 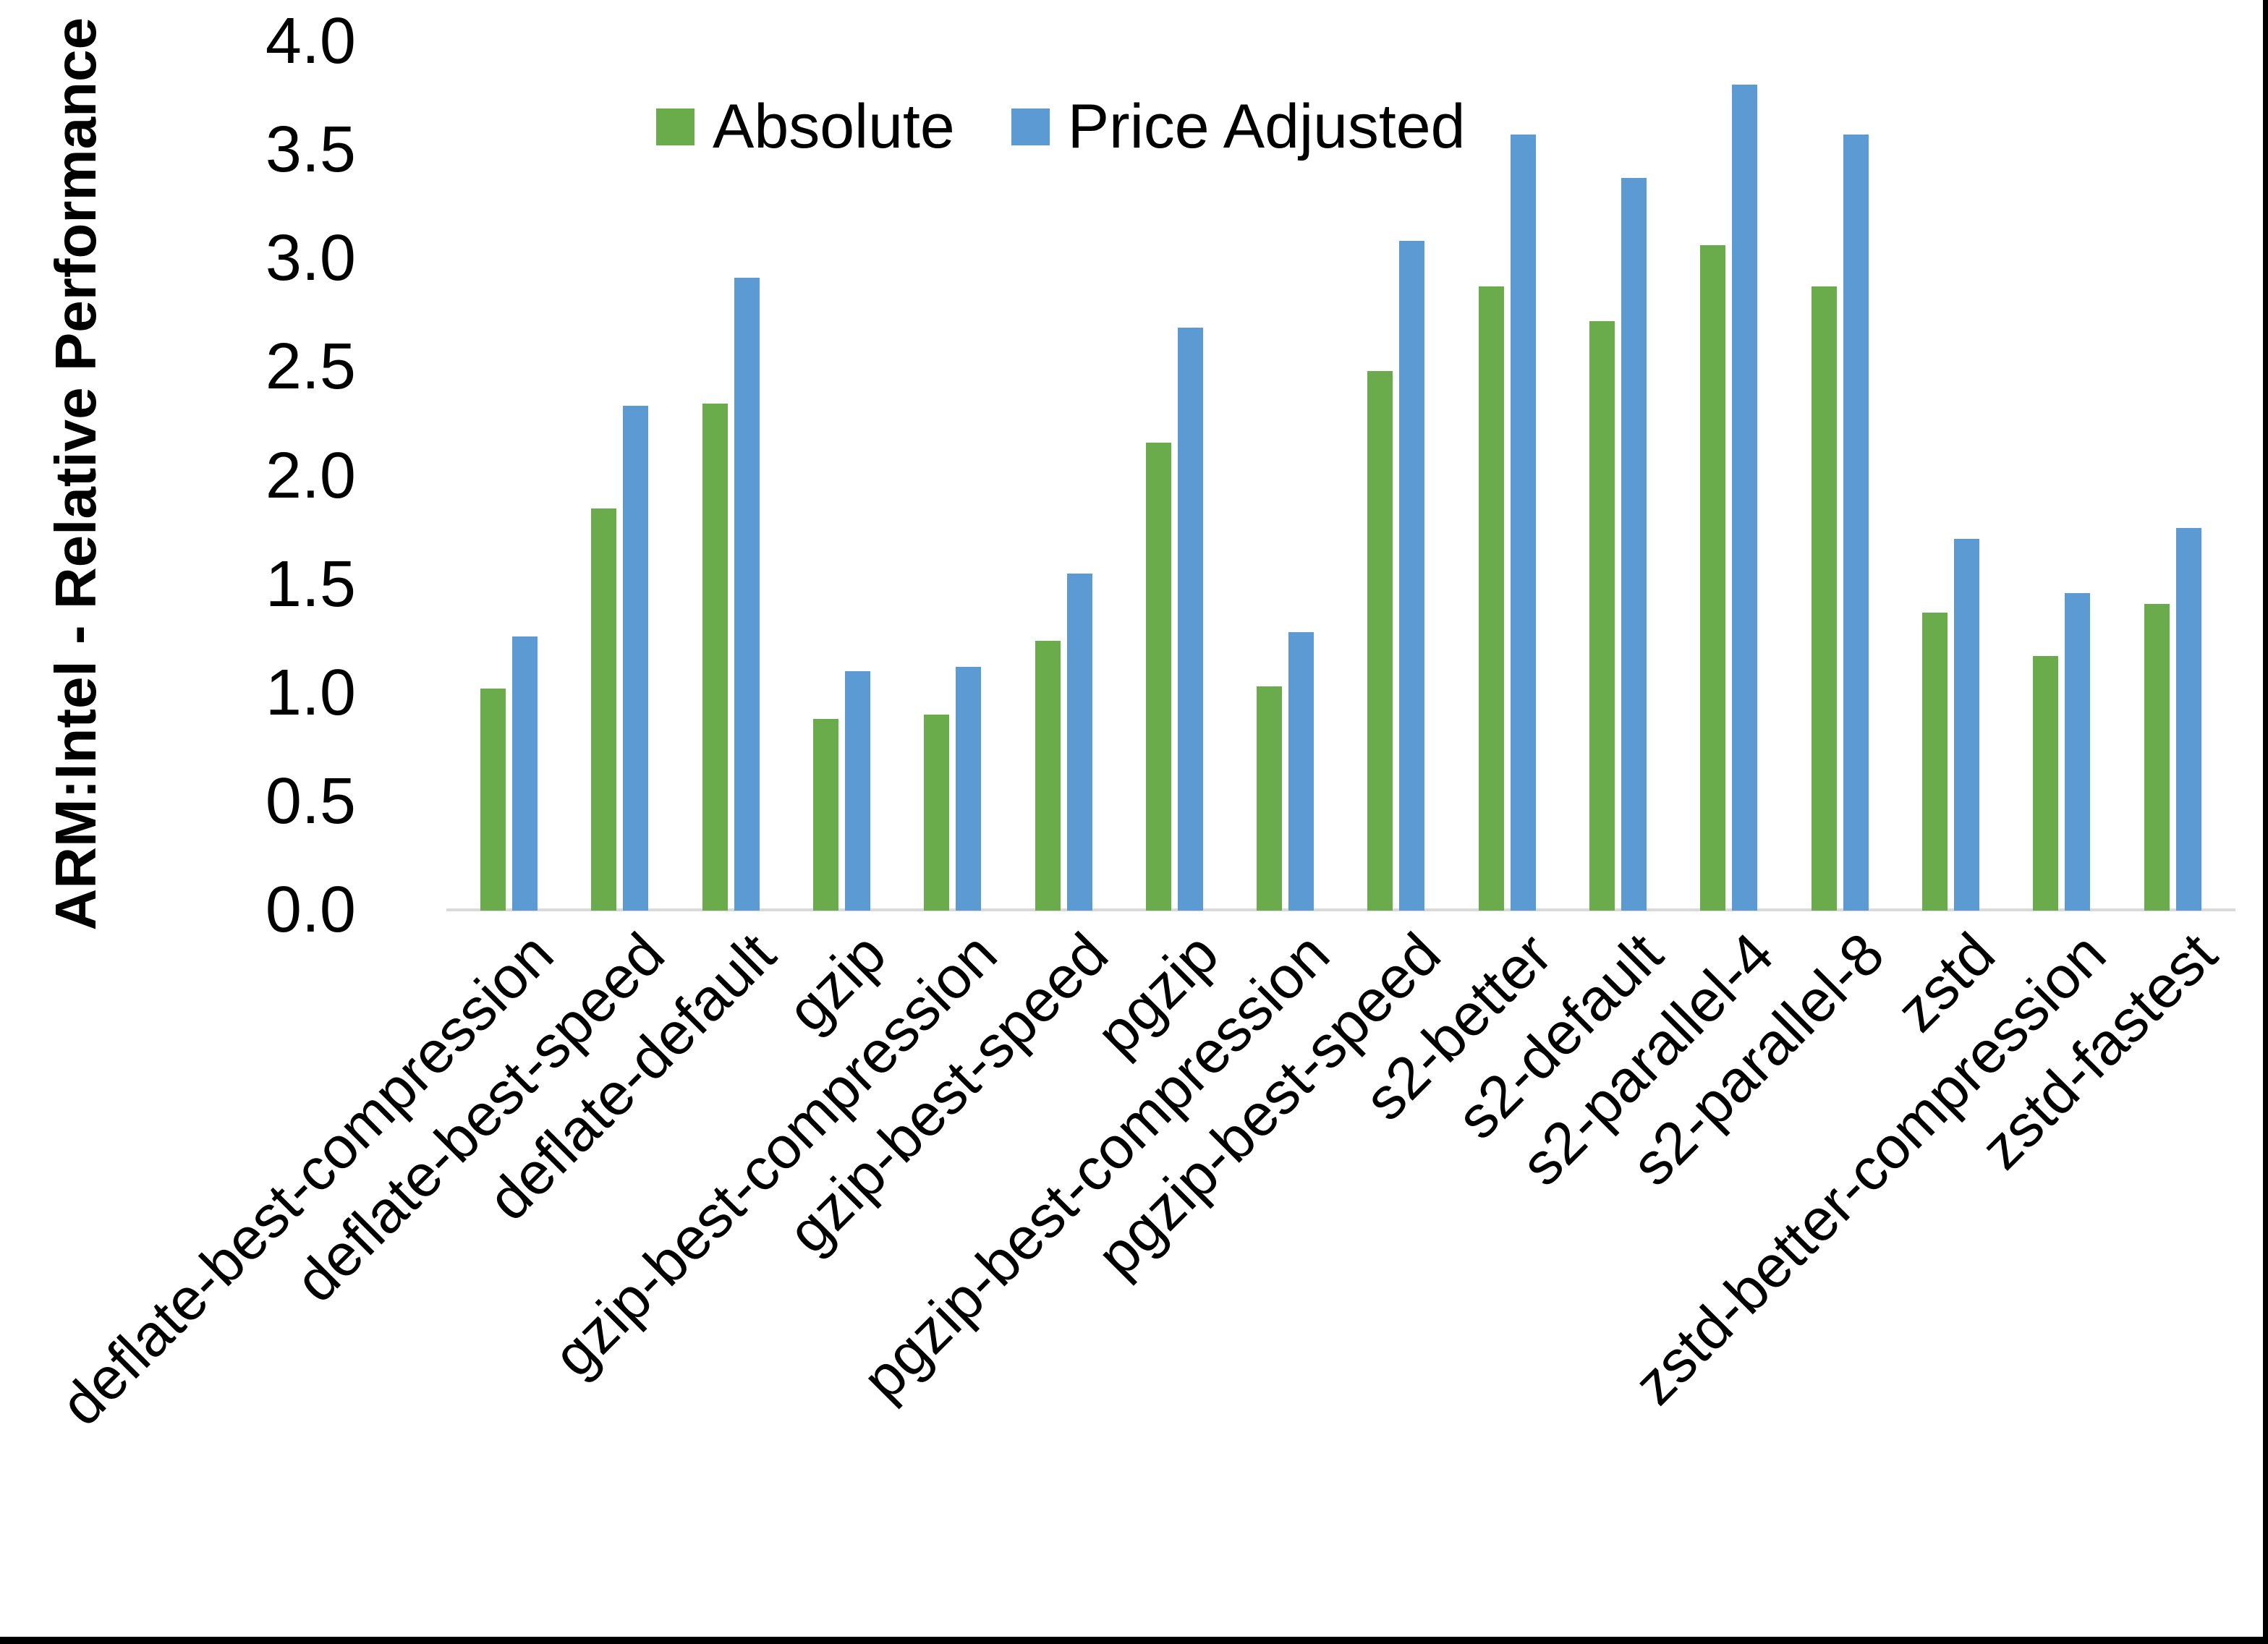 I want to click on y-tick-label: 0.0, so click(x=310, y=910).